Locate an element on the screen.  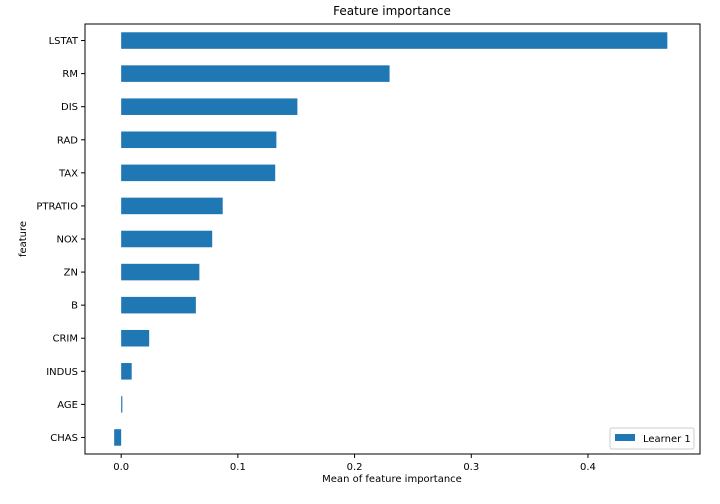
y-tick-label: RAD is located at coordinates (67, 140).